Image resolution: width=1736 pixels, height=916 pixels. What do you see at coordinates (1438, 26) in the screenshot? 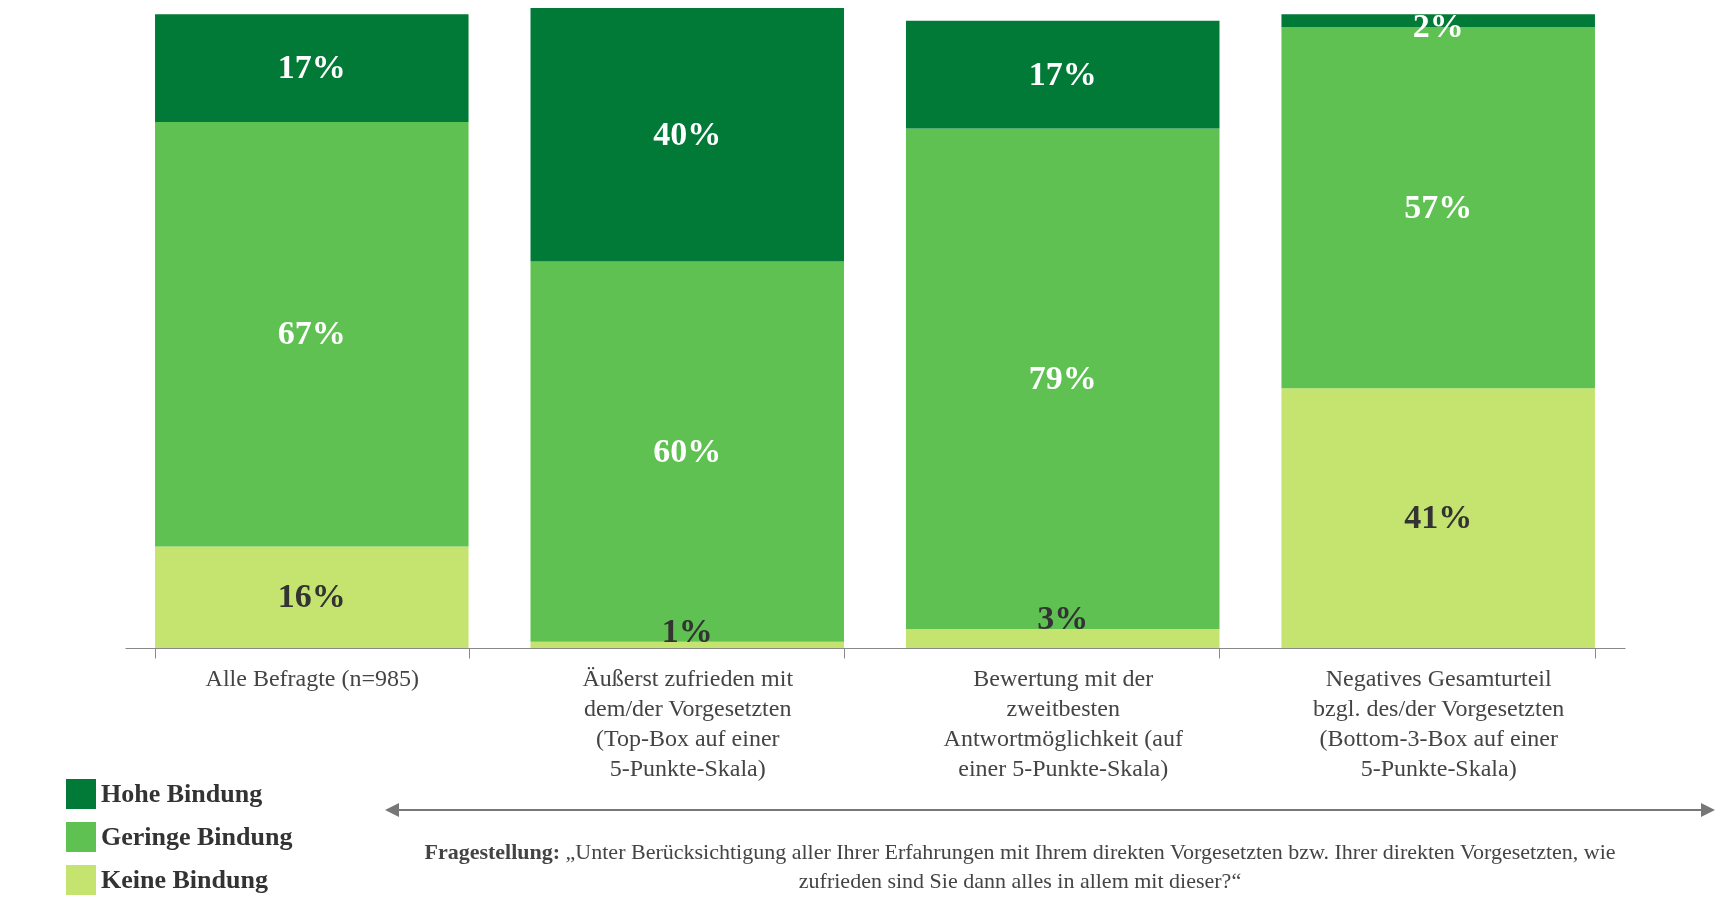
I see `data-label: 2%` at bounding box center [1438, 26].